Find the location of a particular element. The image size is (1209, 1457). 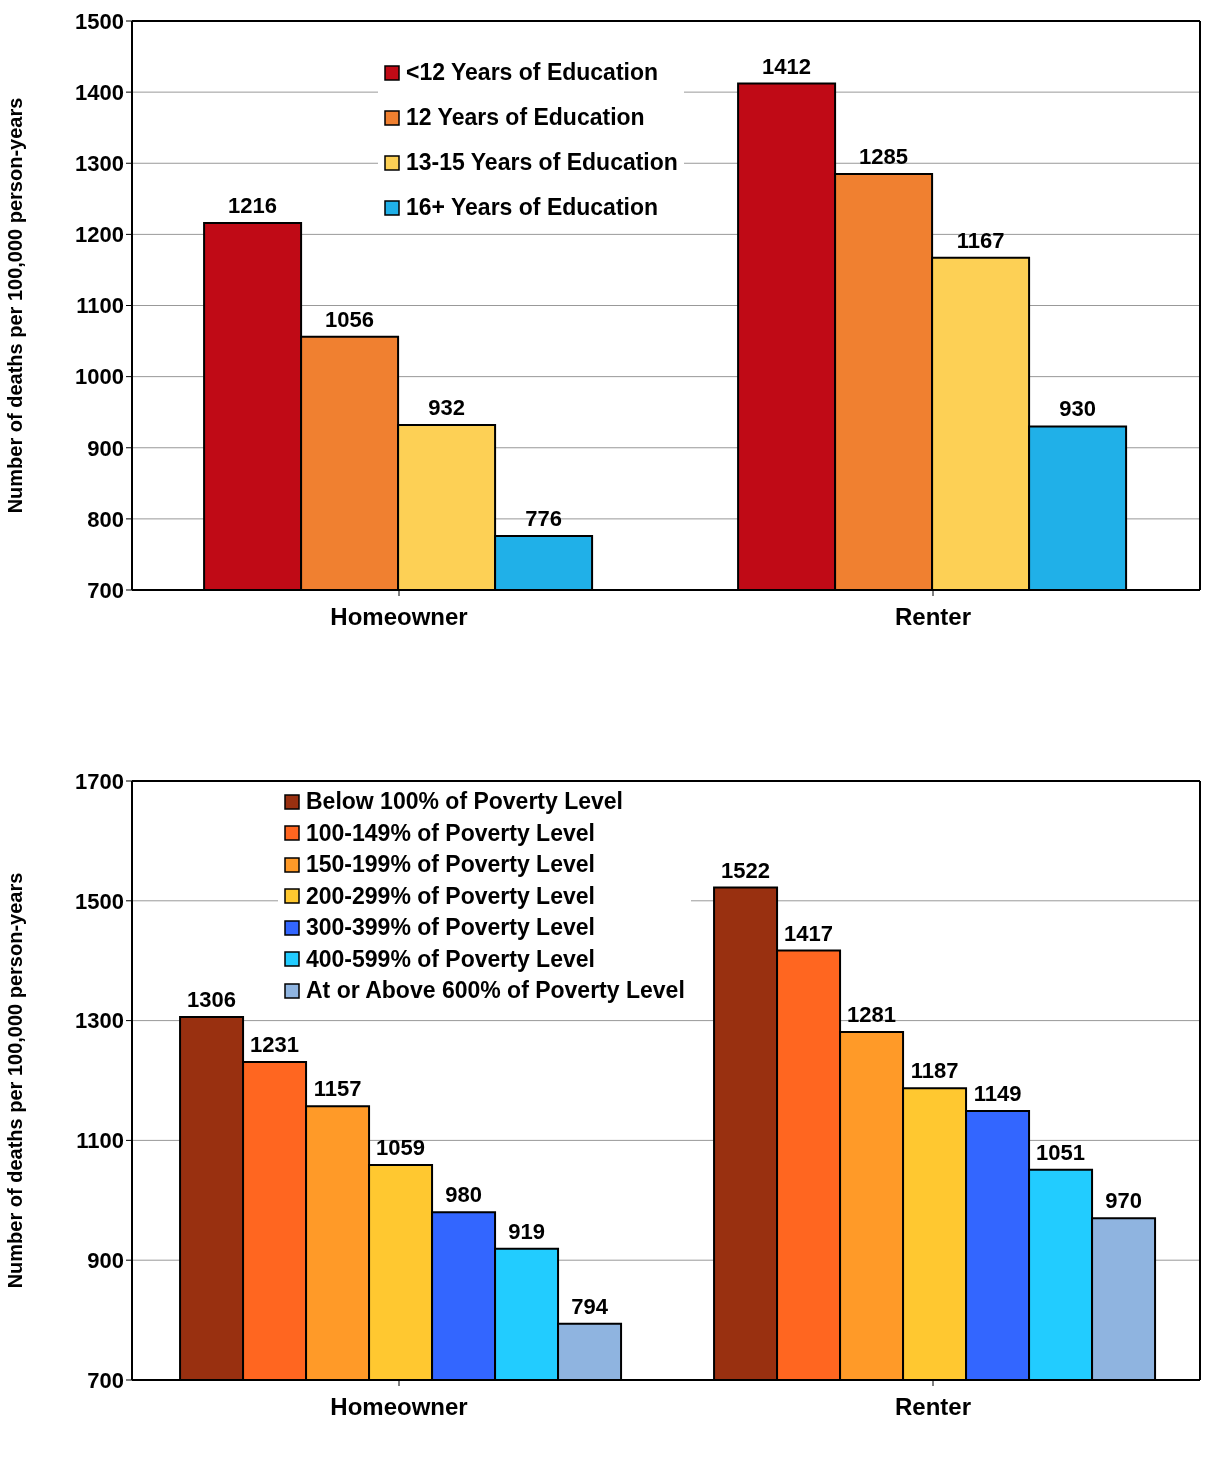

data-label: 1056 is located at coordinates (350, 319).